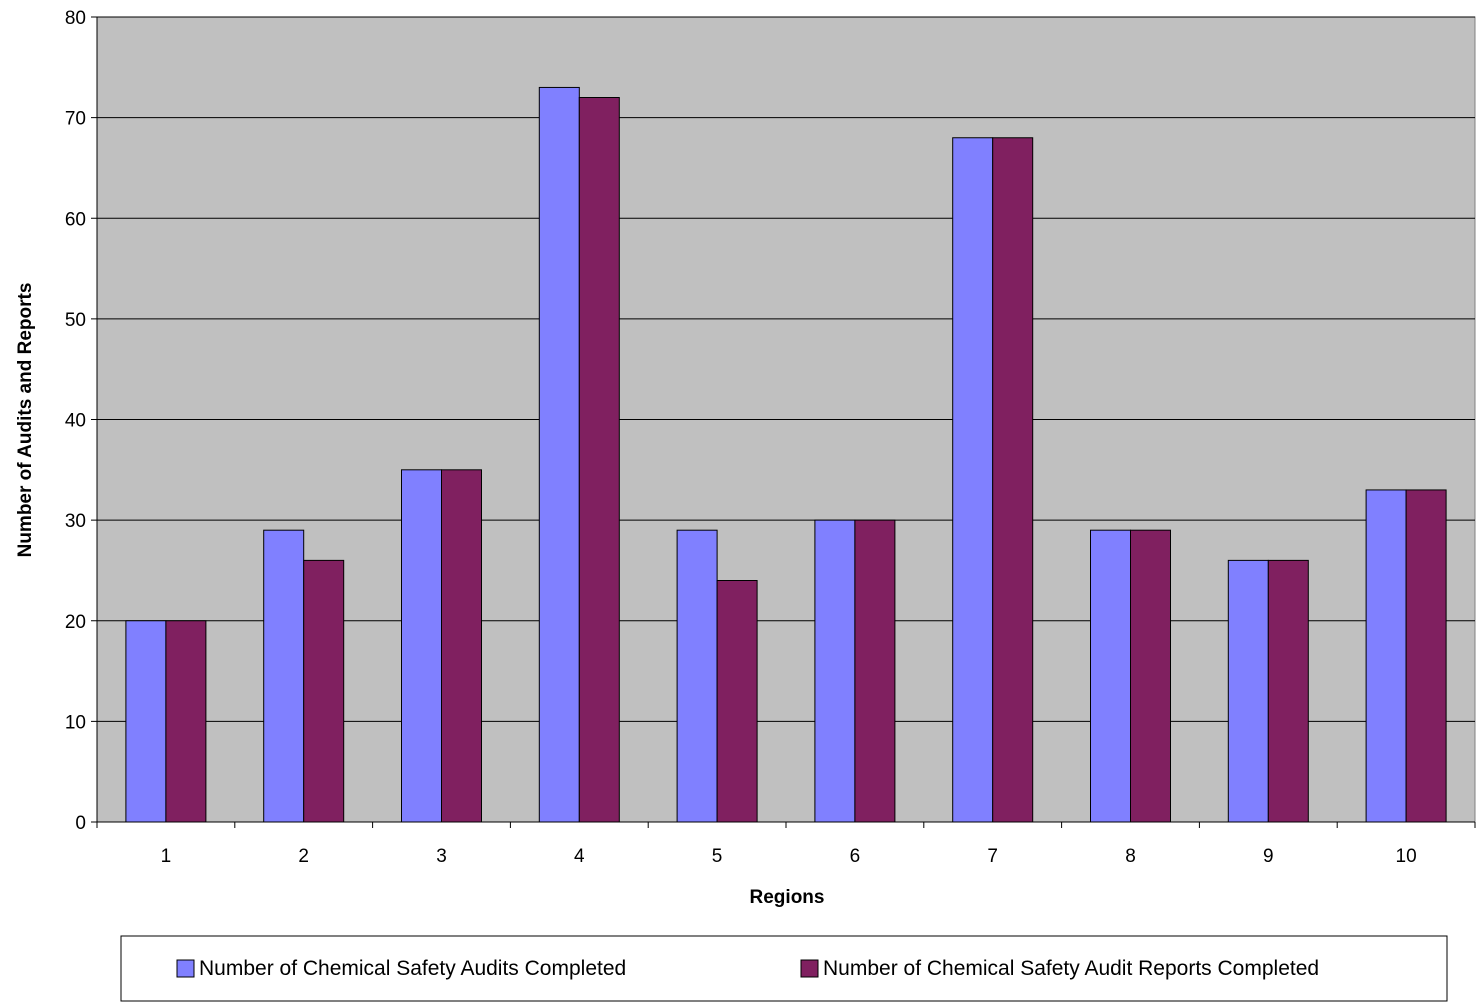 The image size is (1480, 1003). Describe the element at coordinates (809, 968) in the screenshot. I see `legend-swatch-reports` at that location.